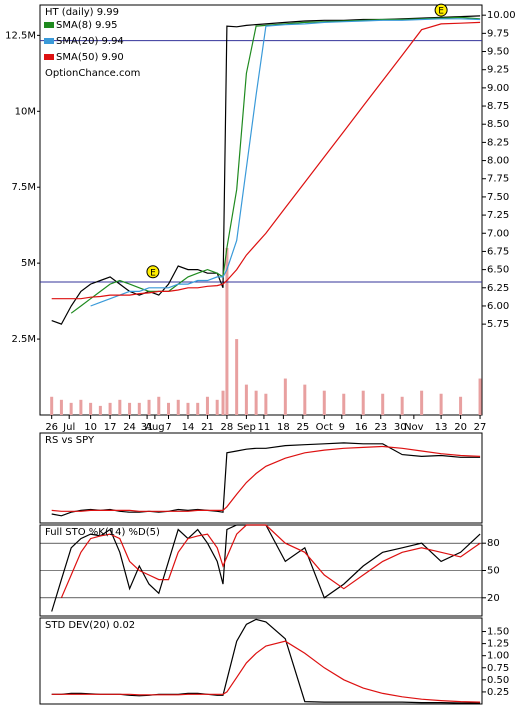 This screenshot has height=706, width=526. Describe the element at coordinates (90, 57) in the screenshot. I see `legend-label: SMA(50) 9.90` at that location.